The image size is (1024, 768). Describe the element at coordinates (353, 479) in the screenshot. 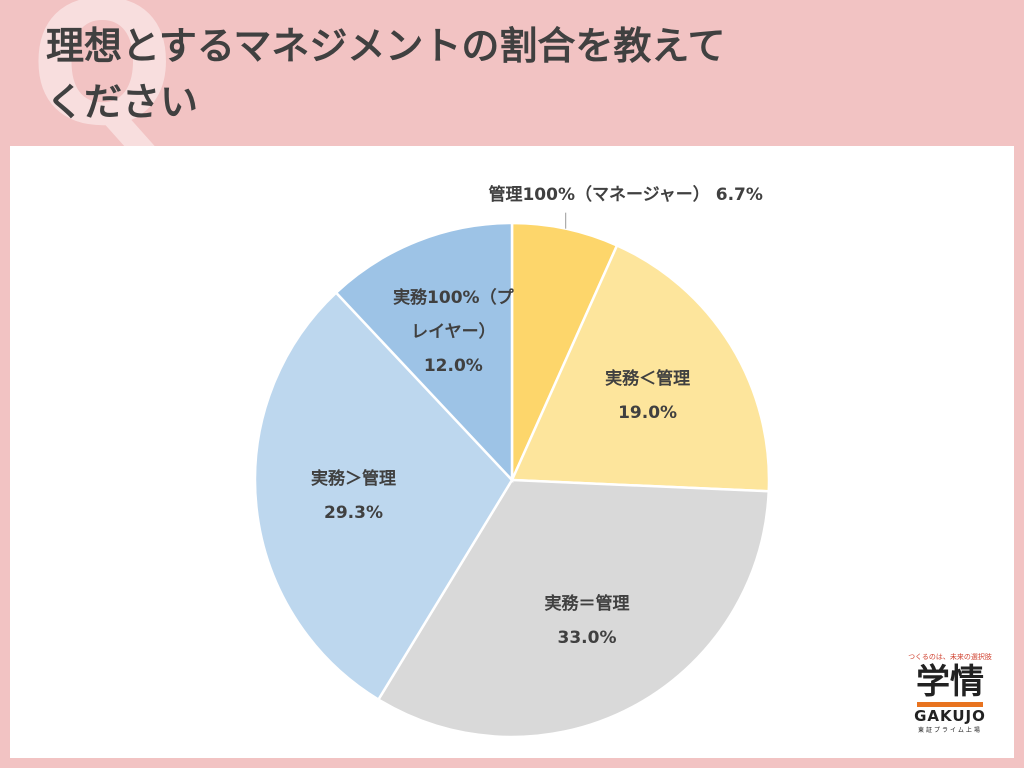

I see `category-label: 実務＞管理` at that location.